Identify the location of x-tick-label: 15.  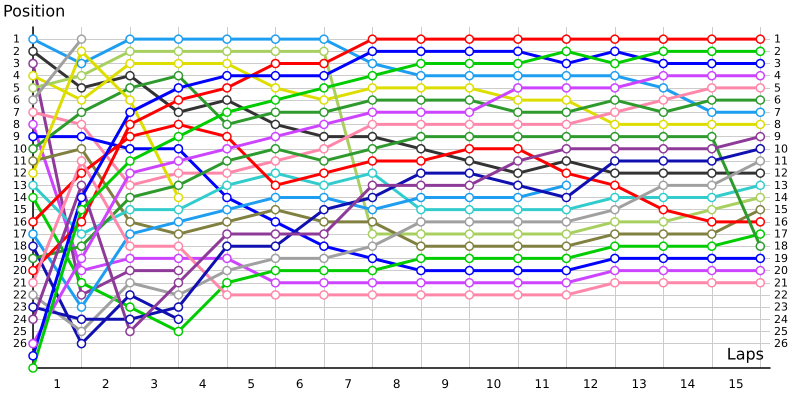
(736, 384).